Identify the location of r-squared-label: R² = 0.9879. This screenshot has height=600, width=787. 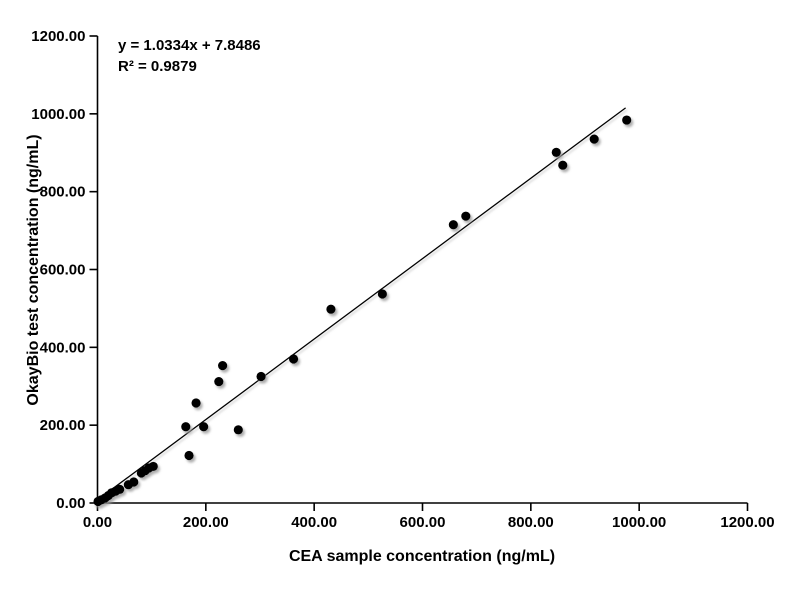
(157, 66).